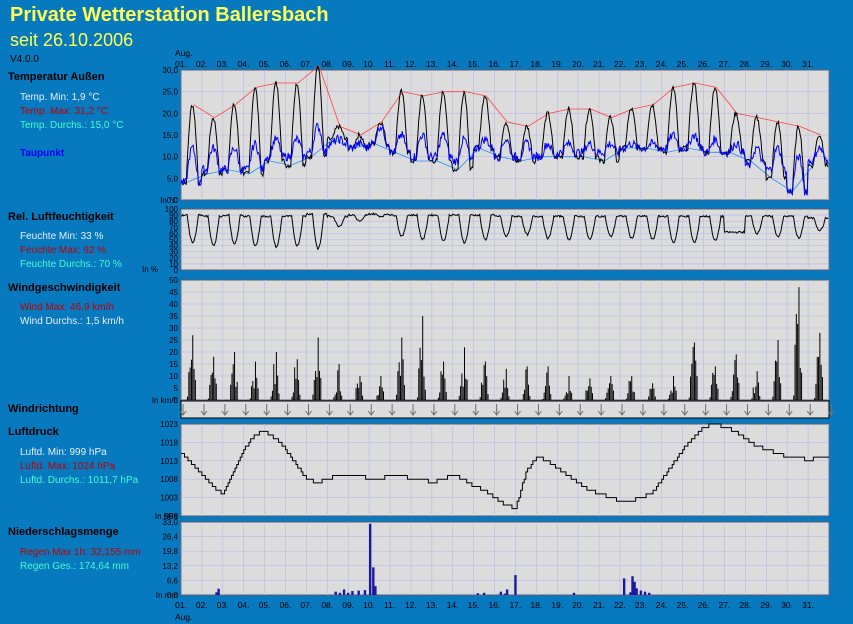 This screenshot has height=624, width=853. What do you see at coordinates (223, 605) in the screenshot?
I see `x-tick-label-bottom: 03.` at bounding box center [223, 605].